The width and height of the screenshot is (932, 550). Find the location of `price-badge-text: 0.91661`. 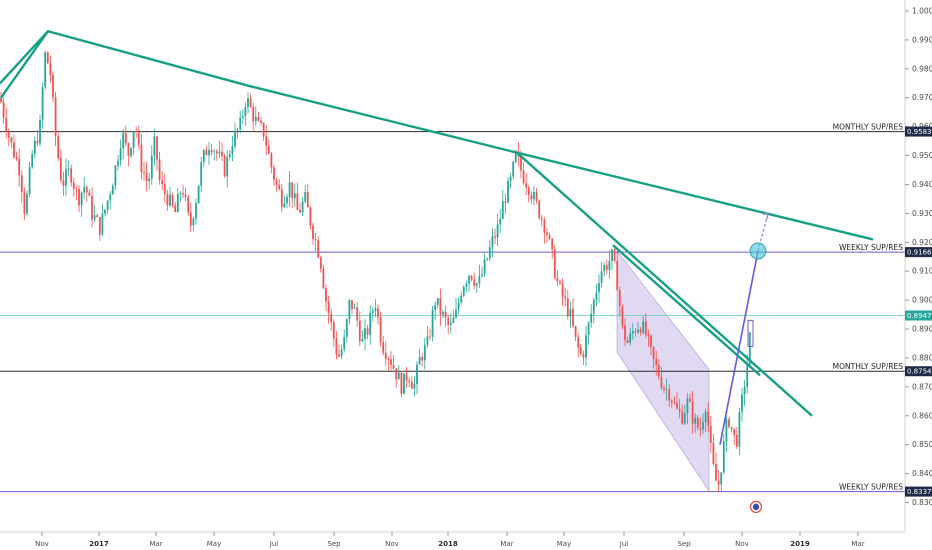

price-badge-text: 0.91661 is located at coordinates (919, 253).